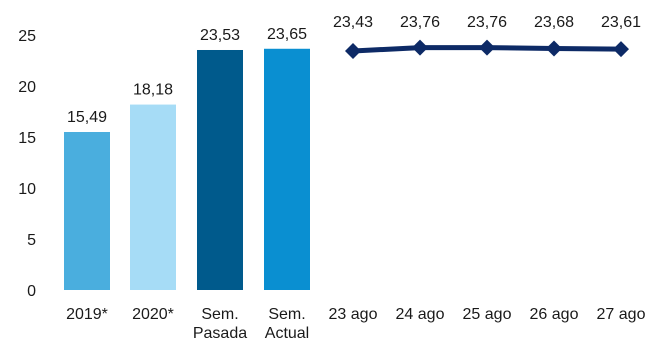  I want to click on y-axis: 0 5 10 15 20 25, so click(27, 164).